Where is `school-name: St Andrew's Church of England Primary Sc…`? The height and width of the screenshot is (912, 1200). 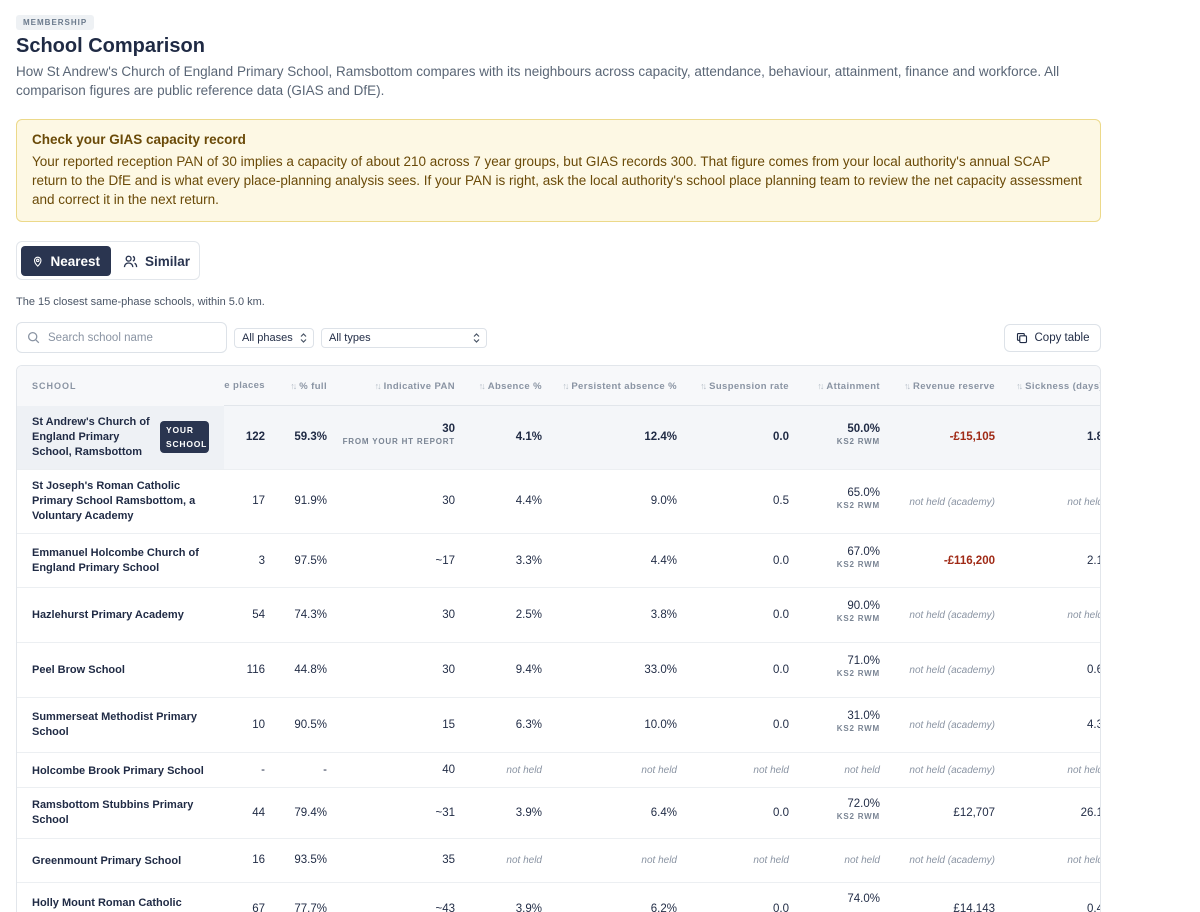
school-name: St Andrew's Church of England Primary Sc… is located at coordinates (91, 437).